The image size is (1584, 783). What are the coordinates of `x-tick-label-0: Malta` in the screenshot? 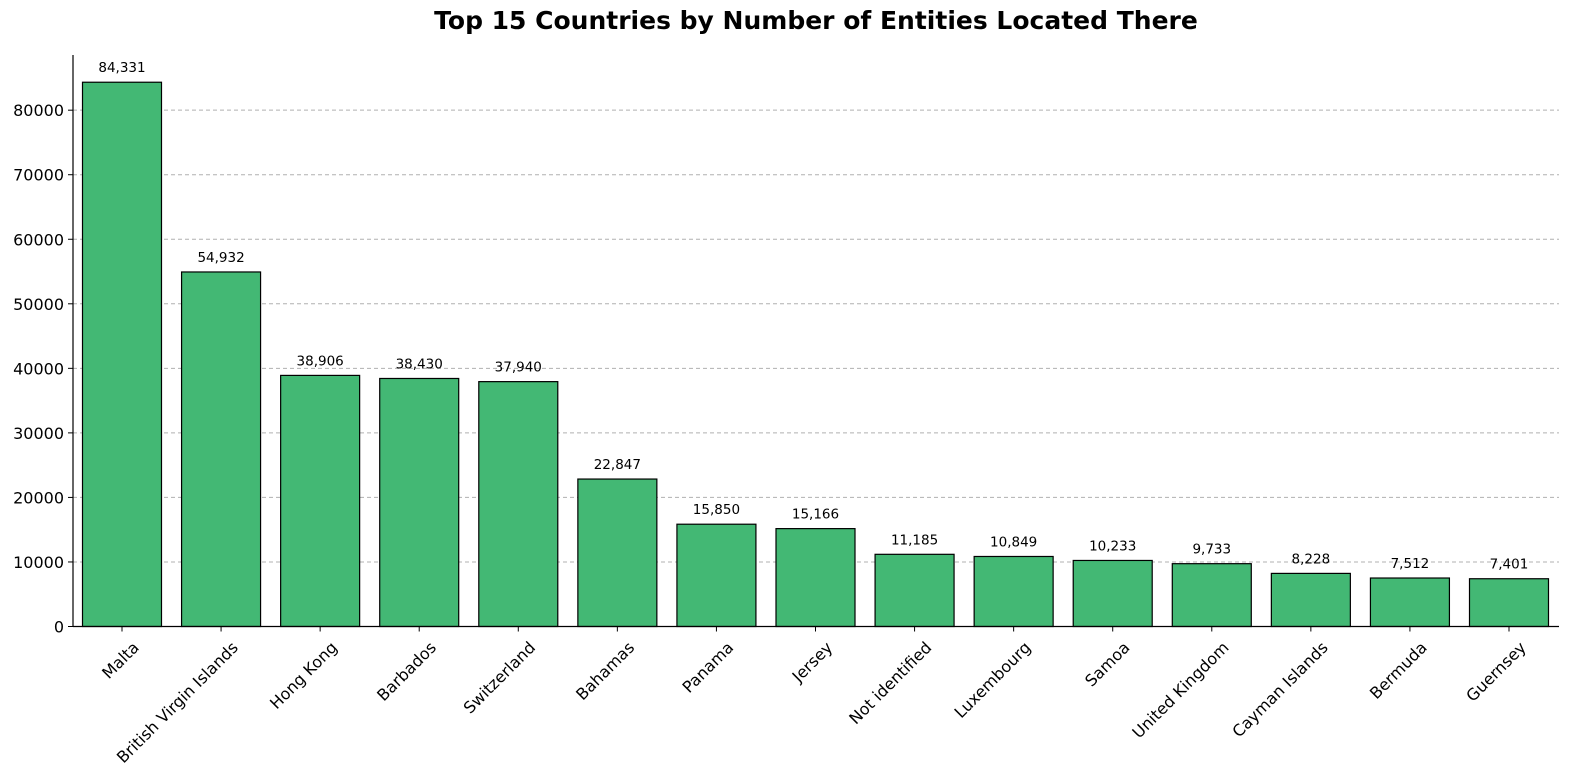 It's located at (120, 660).